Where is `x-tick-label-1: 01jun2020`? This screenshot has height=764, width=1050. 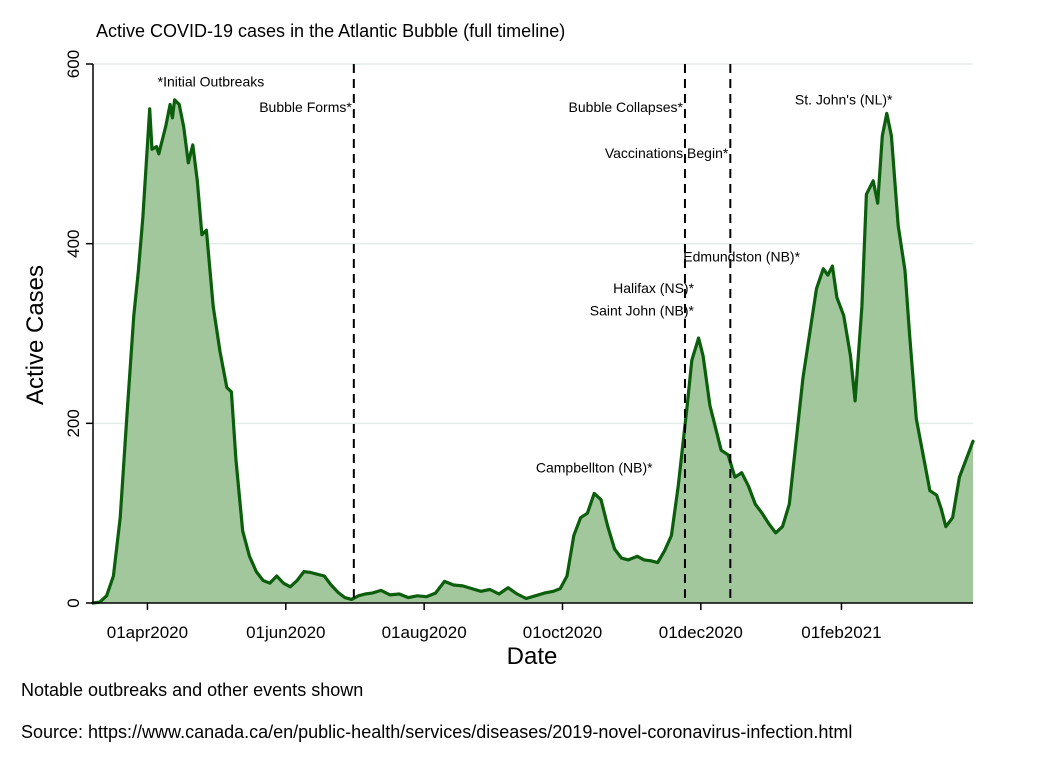
x-tick-label-1: 01jun2020 is located at coordinates (285, 632).